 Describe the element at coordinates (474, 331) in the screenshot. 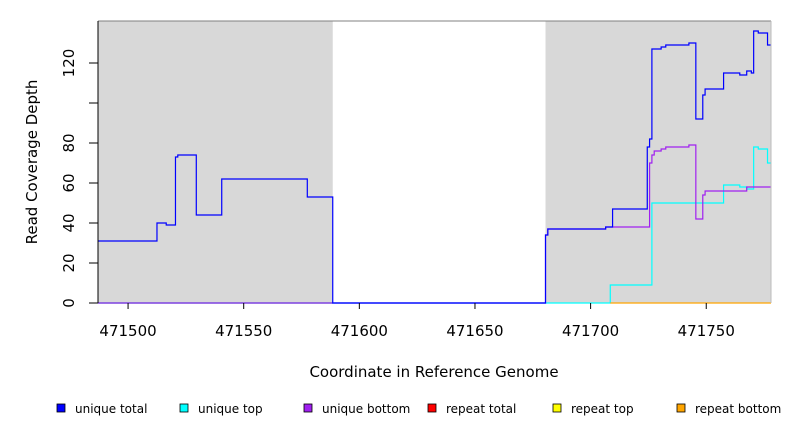

I see `x-tick-label: 471650` at that location.